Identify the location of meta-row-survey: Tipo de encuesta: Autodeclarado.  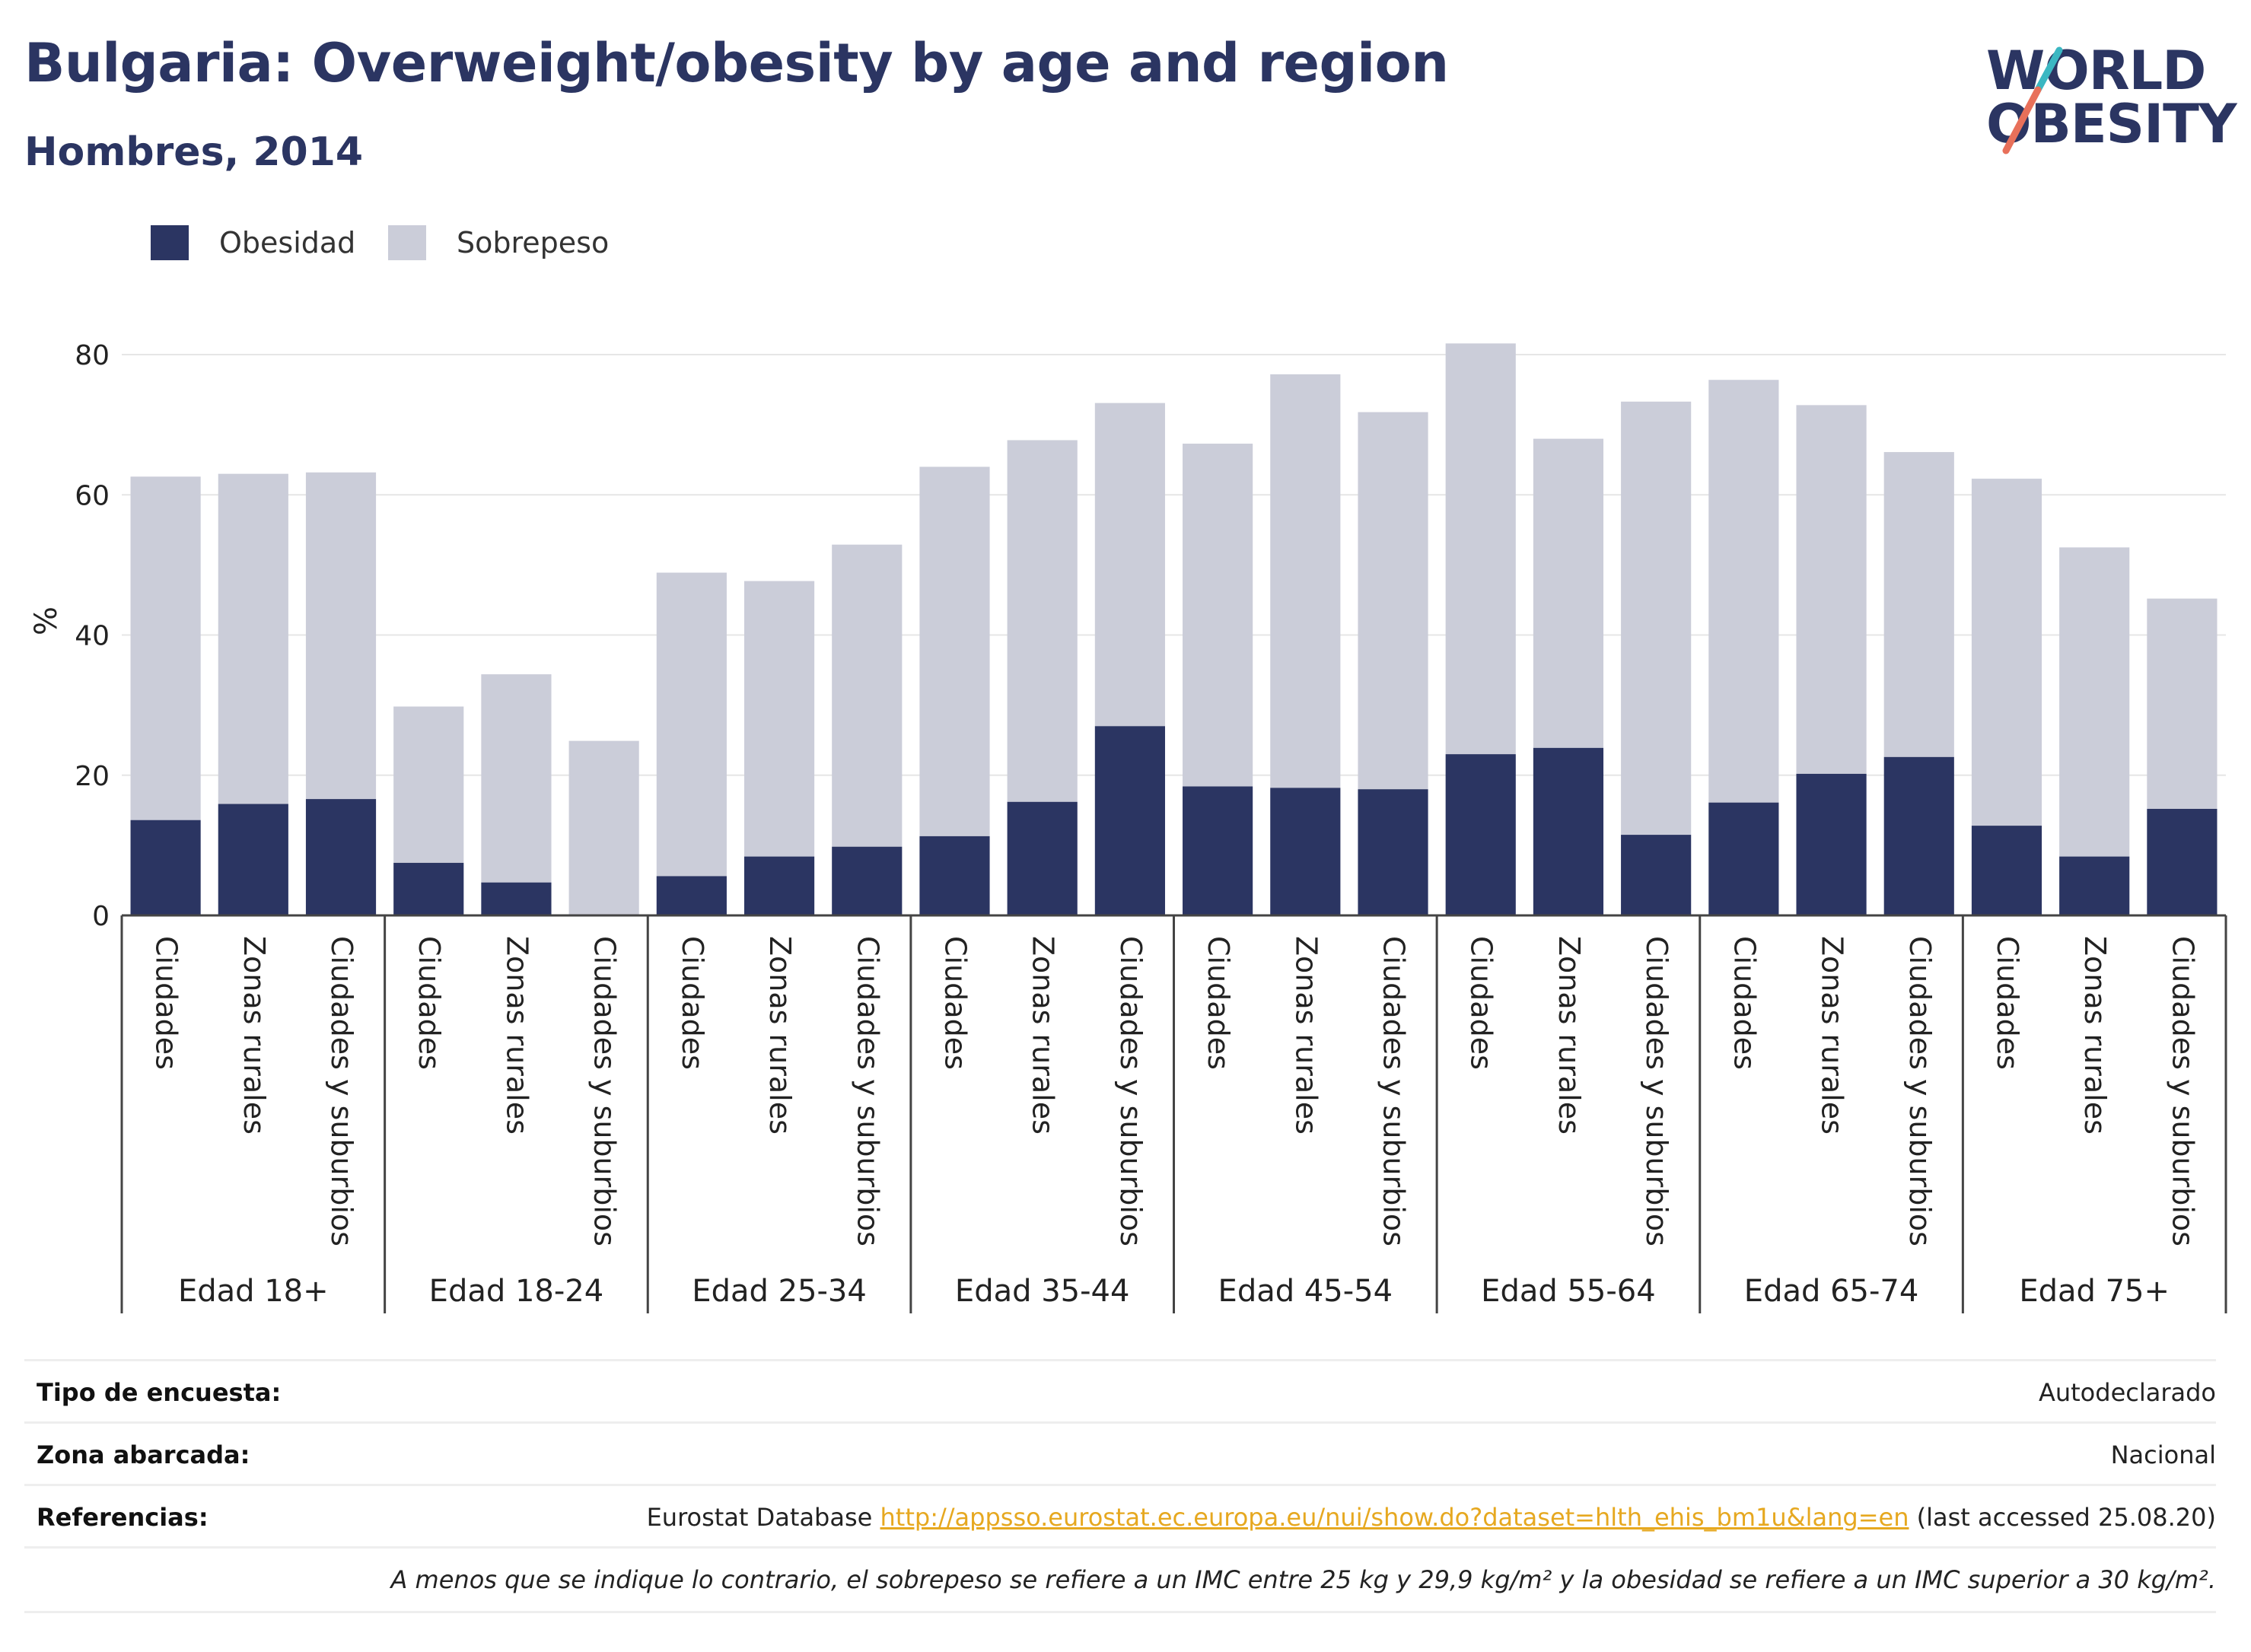
(1120, 1391).